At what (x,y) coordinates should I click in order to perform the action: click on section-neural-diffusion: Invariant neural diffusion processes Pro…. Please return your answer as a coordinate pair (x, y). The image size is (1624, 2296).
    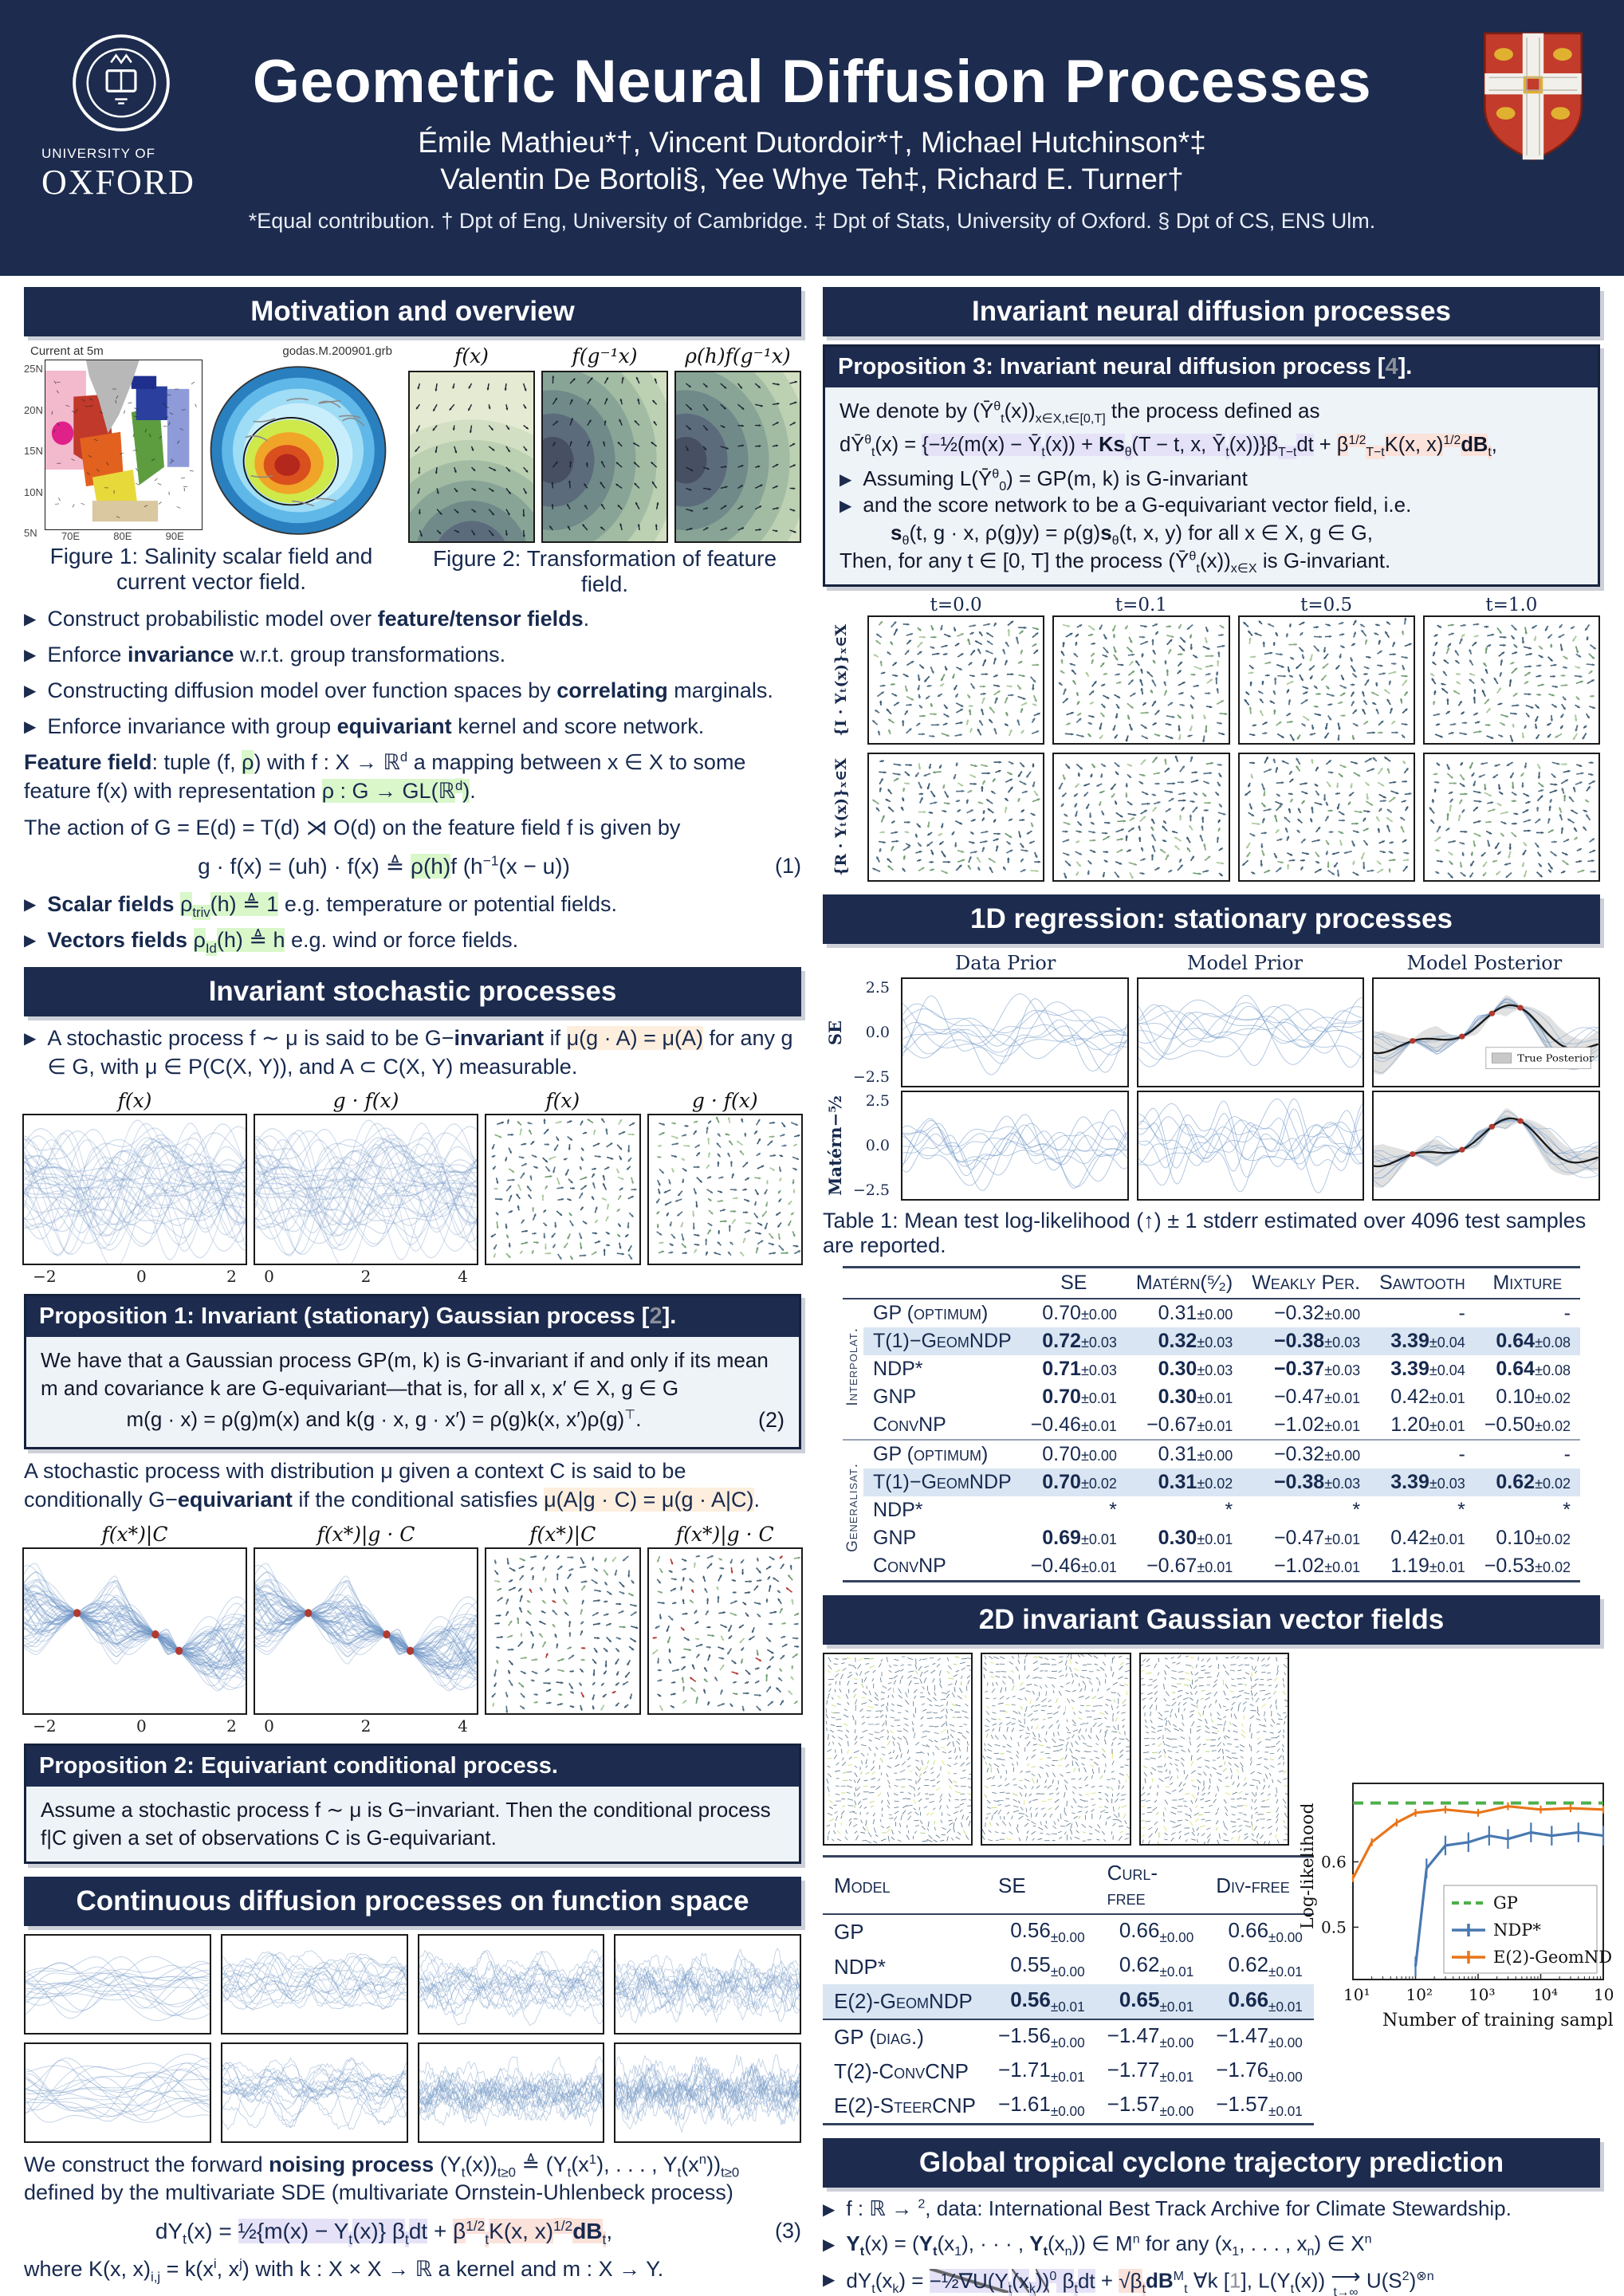
    Looking at the image, I should click on (1211, 585).